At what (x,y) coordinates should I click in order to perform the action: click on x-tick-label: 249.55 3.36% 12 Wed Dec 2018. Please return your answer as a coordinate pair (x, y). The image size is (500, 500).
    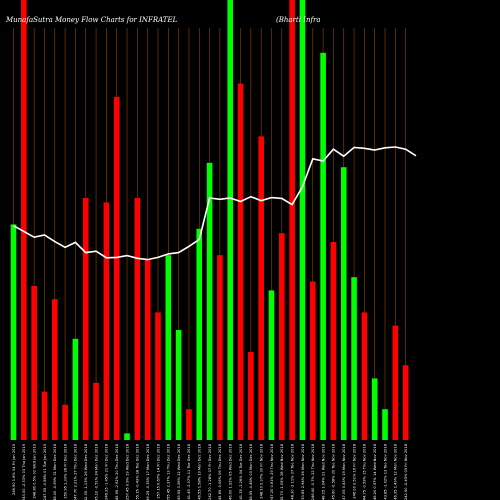
    Looking at the image, I should click on (179, 471).